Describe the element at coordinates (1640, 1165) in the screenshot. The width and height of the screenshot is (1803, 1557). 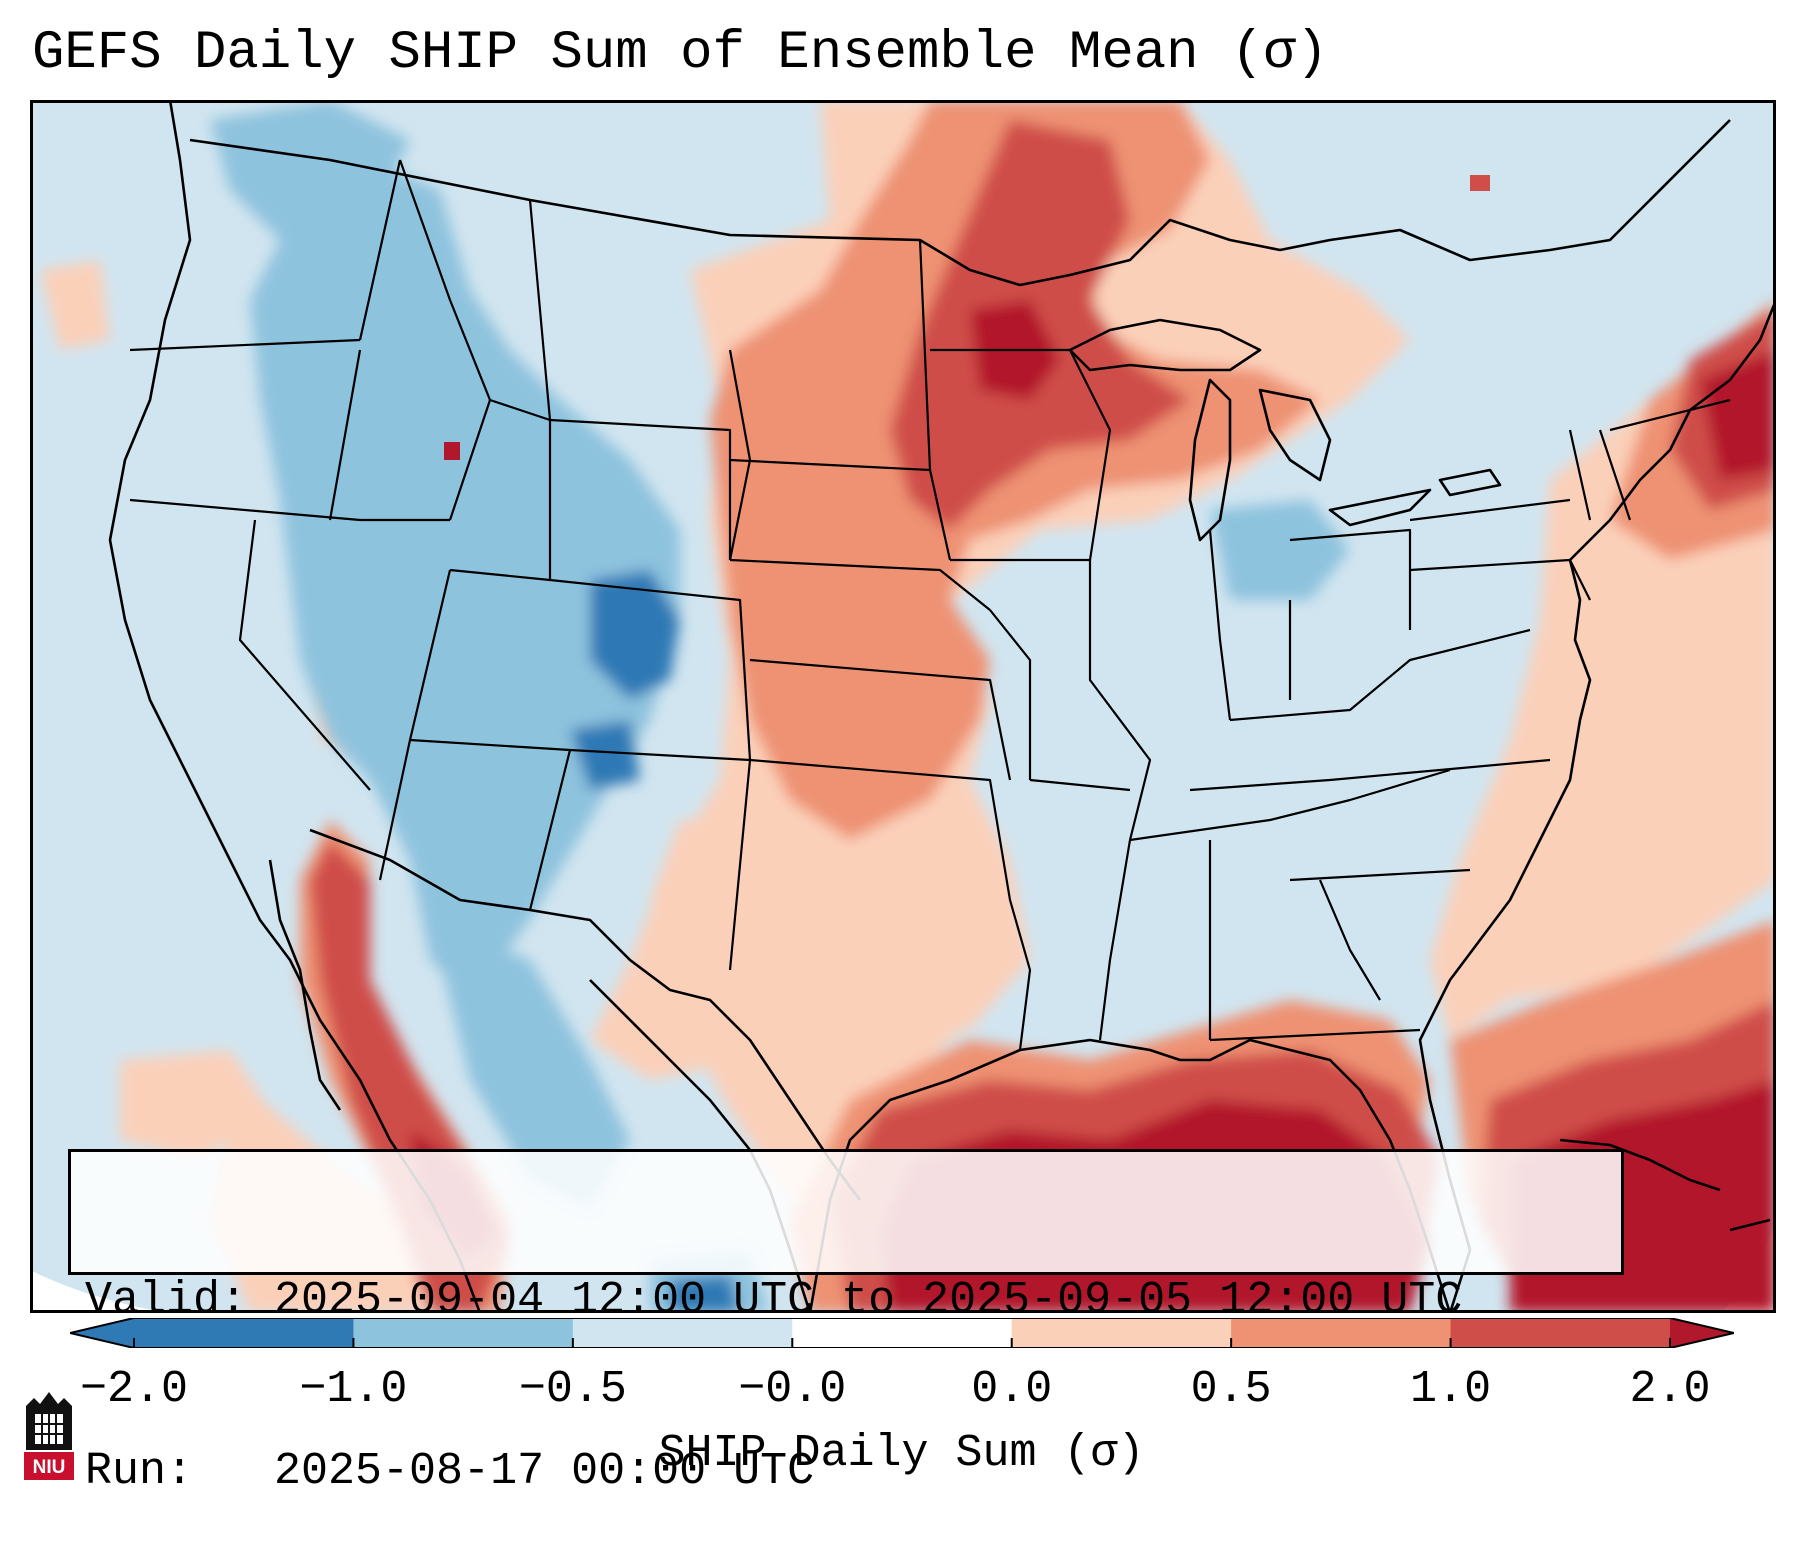
I see `island-cuba` at that location.